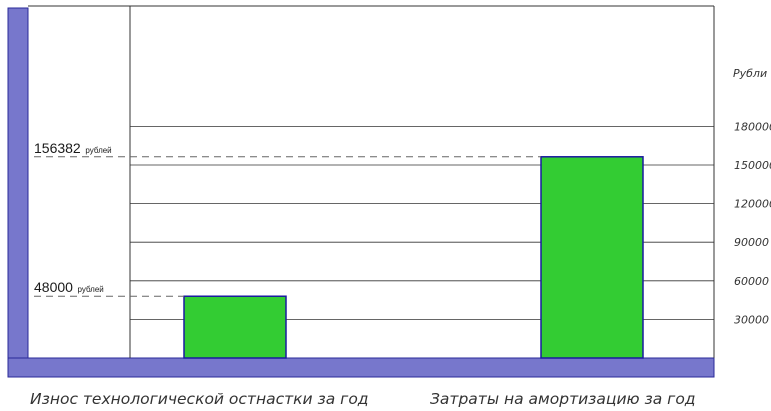  Describe the element at coordinates (751, 281) in the screenshot. I see `y-tick-label: 60000` at that location.